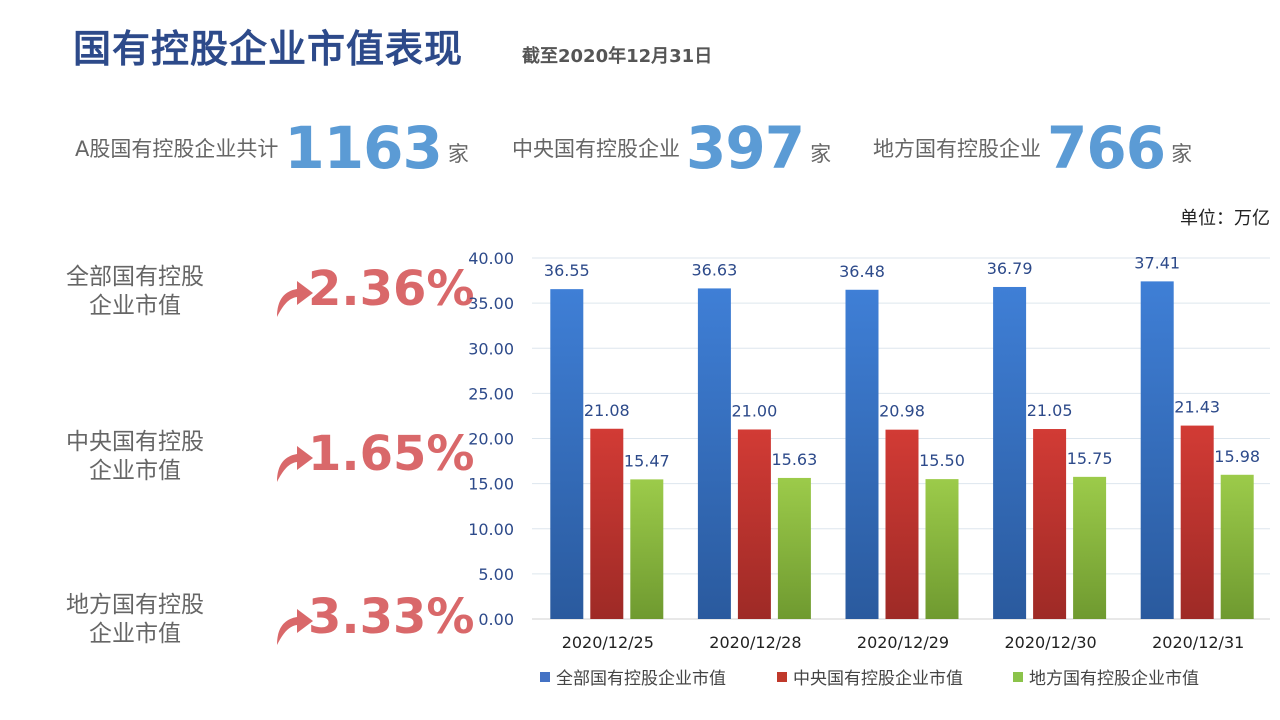 The width and height of the screenshot is (1280, 720). I want to click on data-label: 36.55, so click(567, 270).